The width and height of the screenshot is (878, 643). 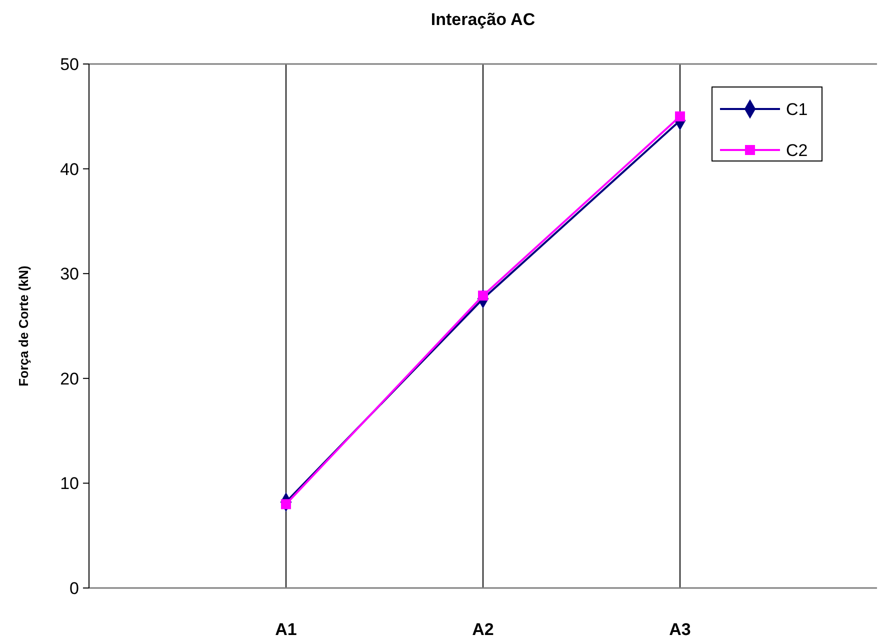 What do you see at coordinates (69, 378) in the screenshot?
I see `y-tick-label: 20` at bounding box center [69, 378].